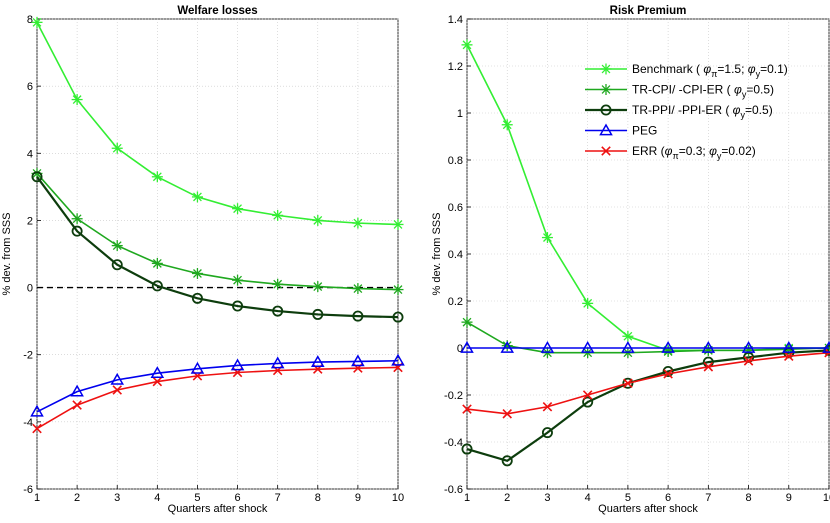 The width and height of the screenshot is (830, 523). What do you see at coordinates (507, 498) in the screenshot?
I see `x-tick-label: 2` at bounding box center [507, 498].